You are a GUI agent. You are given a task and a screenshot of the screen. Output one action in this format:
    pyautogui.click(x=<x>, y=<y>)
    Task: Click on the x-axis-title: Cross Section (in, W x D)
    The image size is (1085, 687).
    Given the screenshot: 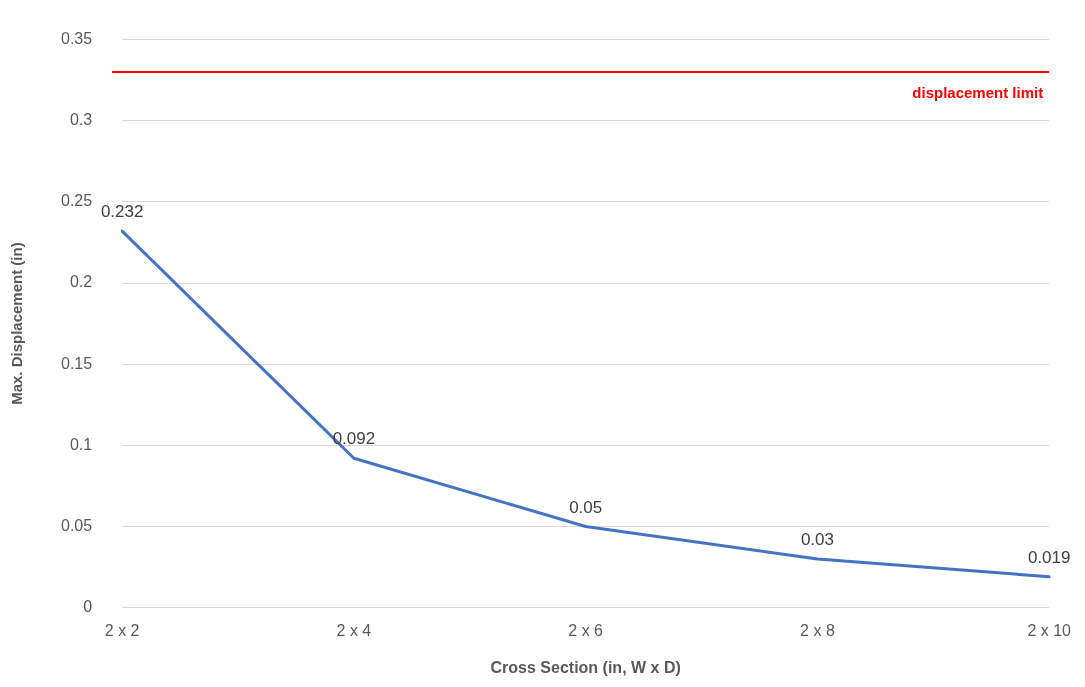 What is the action you would take?
    pyautogui.click(x=585, y=667)
    